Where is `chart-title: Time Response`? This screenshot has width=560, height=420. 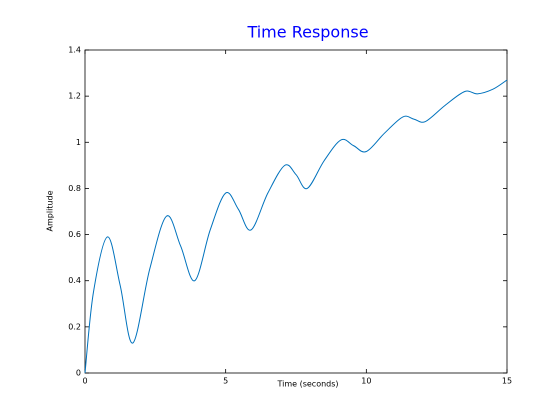
chart-title: Time Response is located at coordinates (307, 32).